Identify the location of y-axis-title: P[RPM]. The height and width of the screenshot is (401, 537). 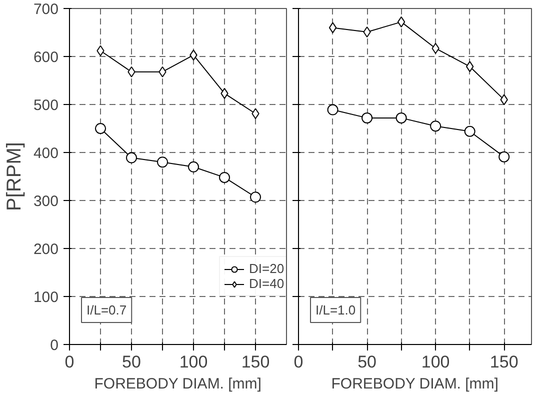
(14, 176).